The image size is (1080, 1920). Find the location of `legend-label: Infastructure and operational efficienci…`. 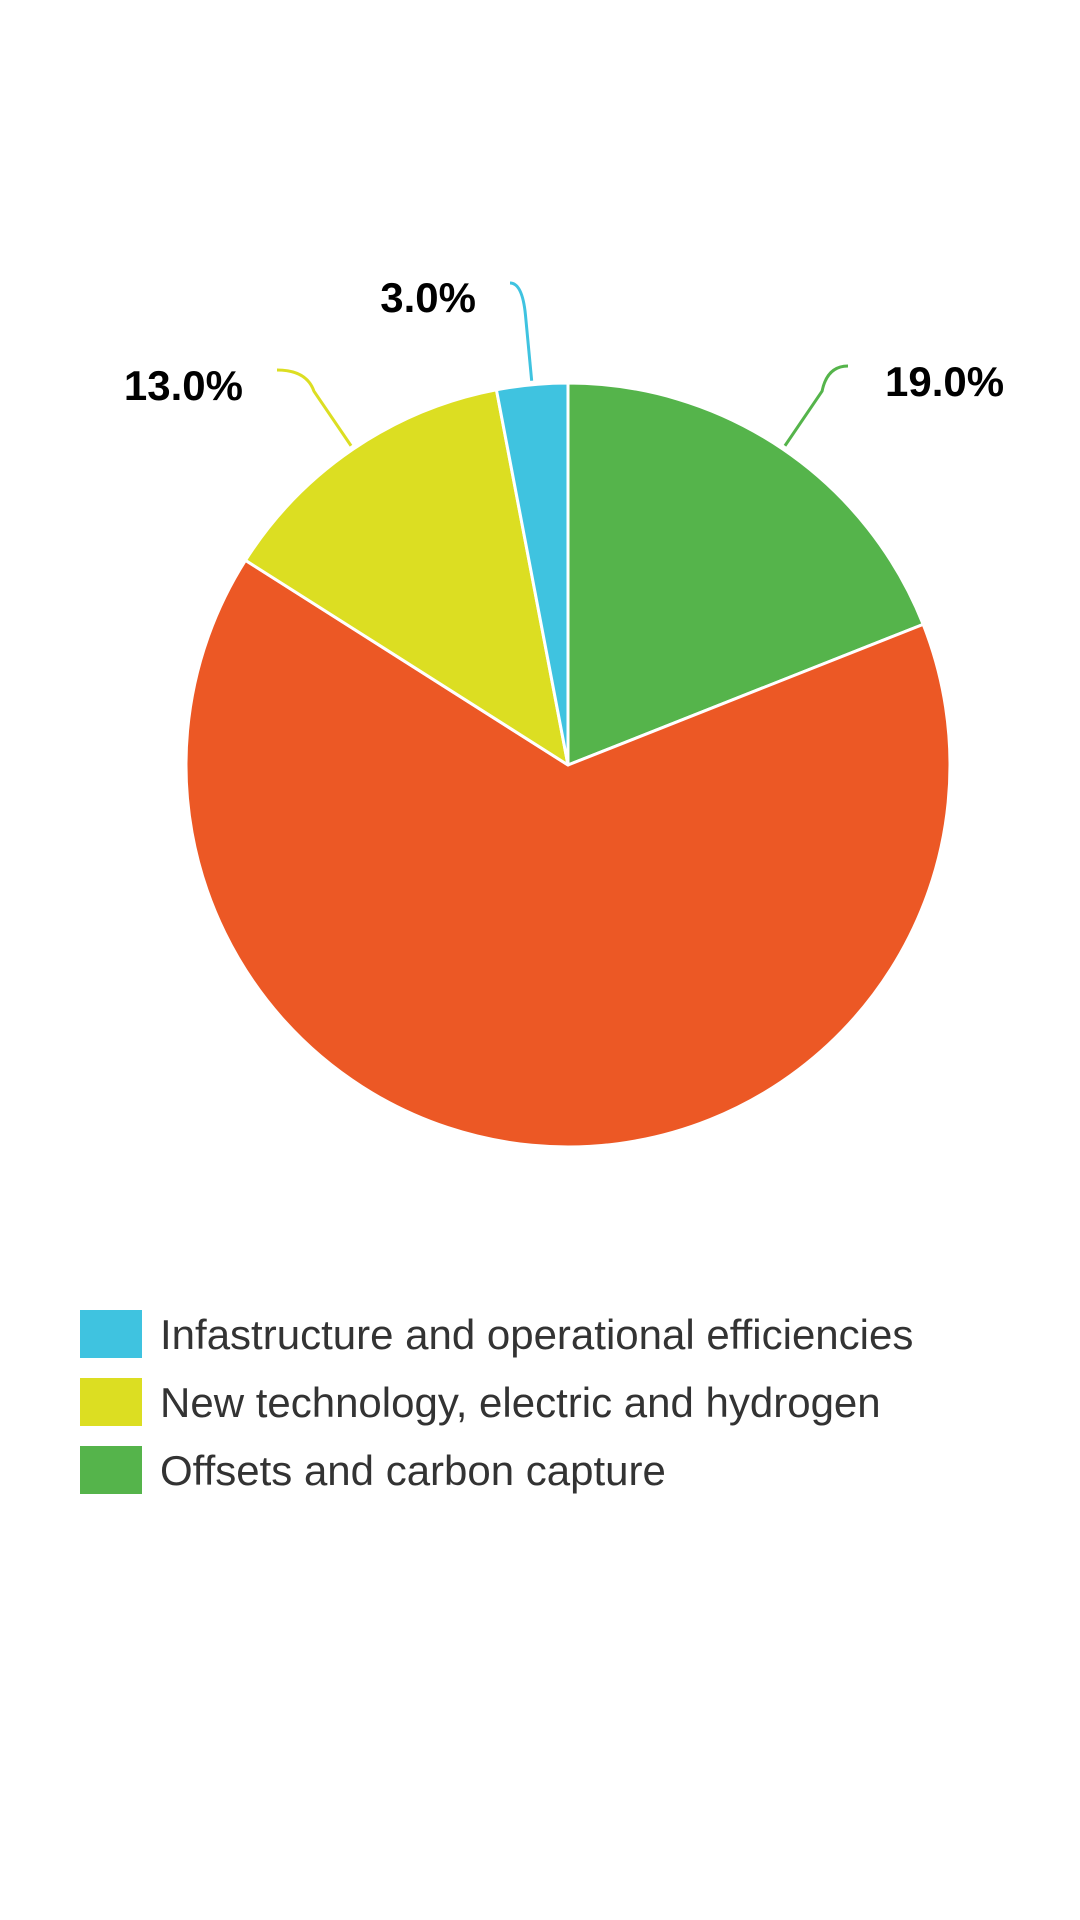

legend-label: Infastructure and operational efficienci… is located at coordinates (536, 1334).